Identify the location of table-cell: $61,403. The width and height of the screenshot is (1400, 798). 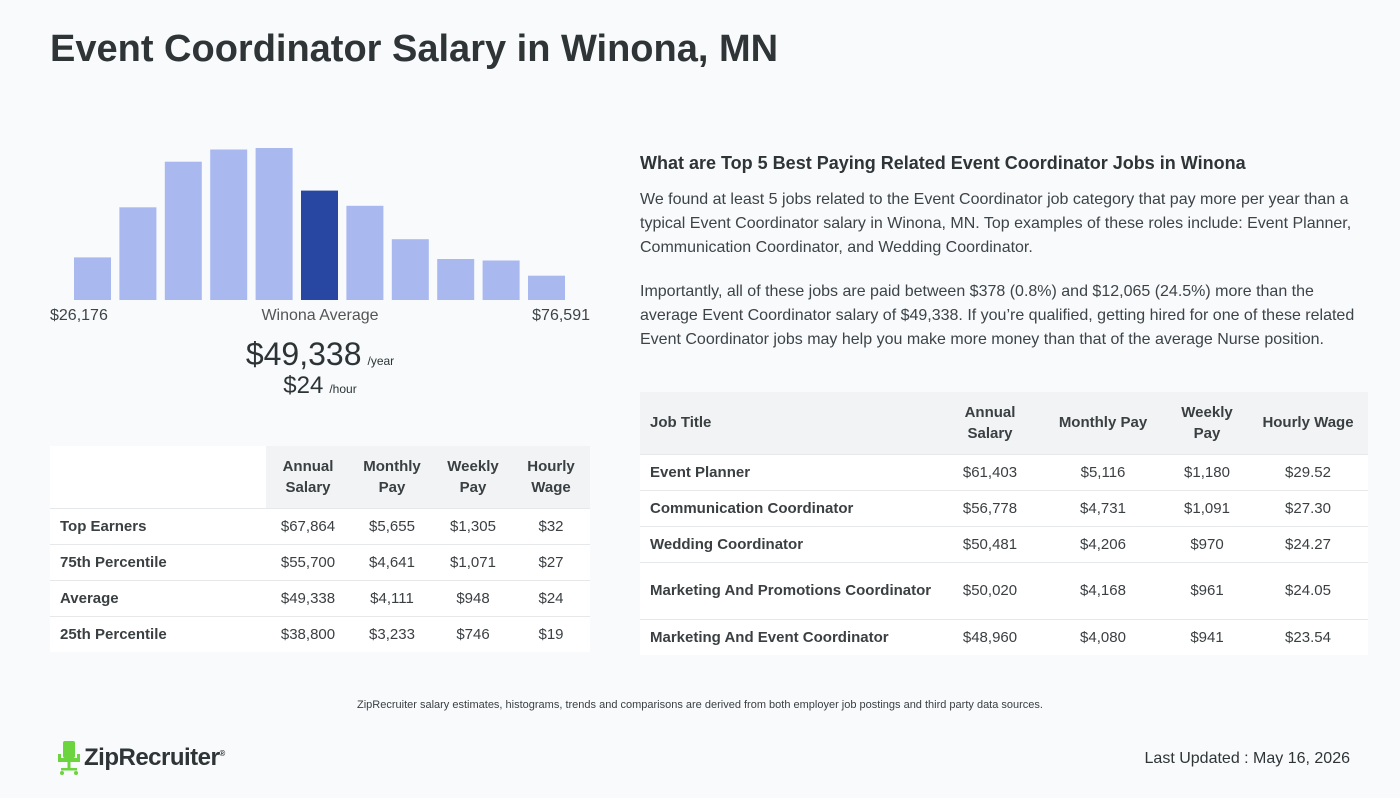
(990, 471).